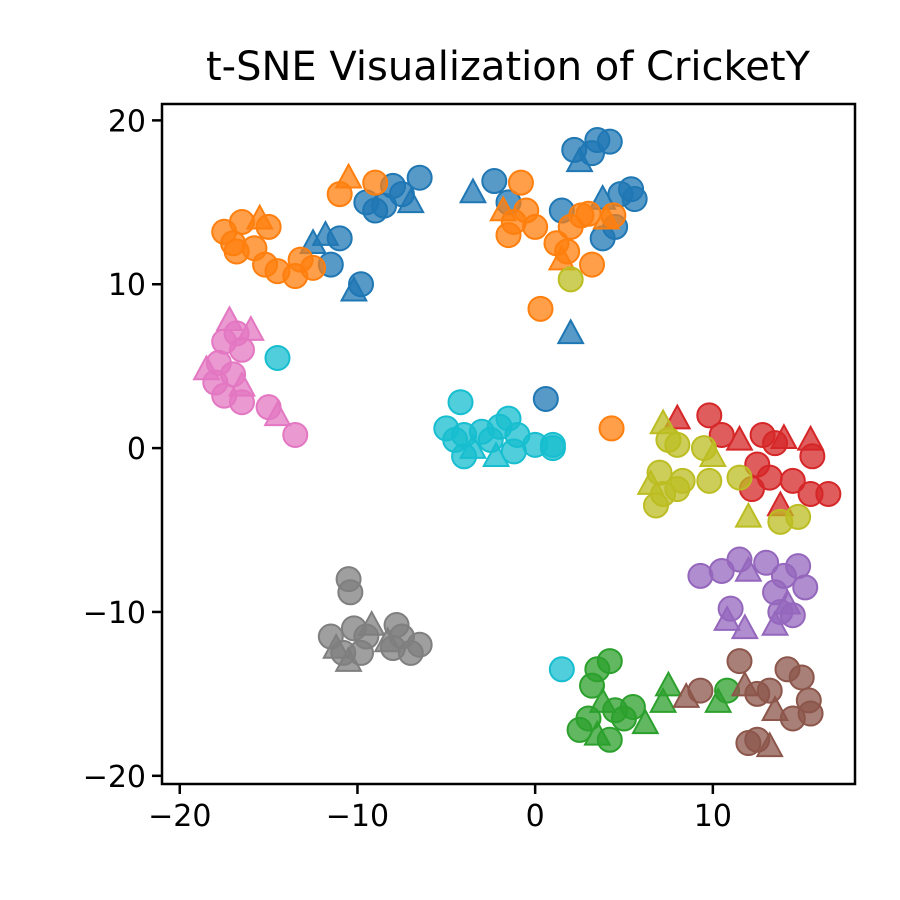 This screenshot has width=900, height=900. Describe the element at coordinates (357, 816) in the screenshot. I see `x-tick-label: −10` at that location.